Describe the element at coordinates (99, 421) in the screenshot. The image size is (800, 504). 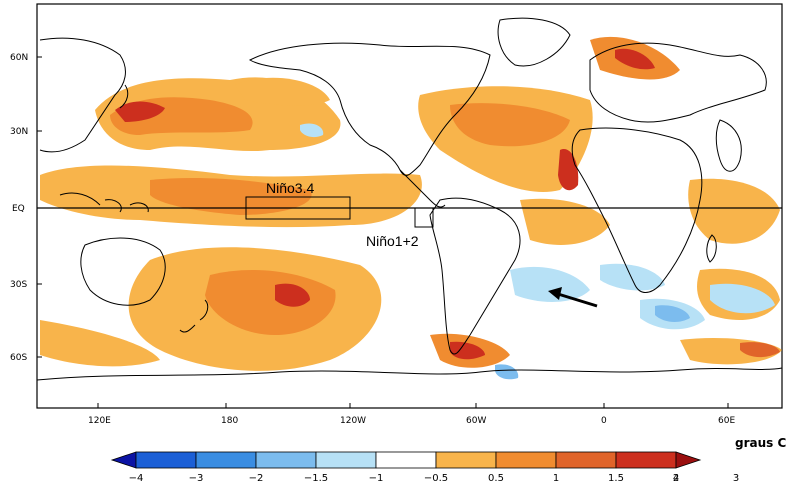
I see `lon-label: 120E` at that location.